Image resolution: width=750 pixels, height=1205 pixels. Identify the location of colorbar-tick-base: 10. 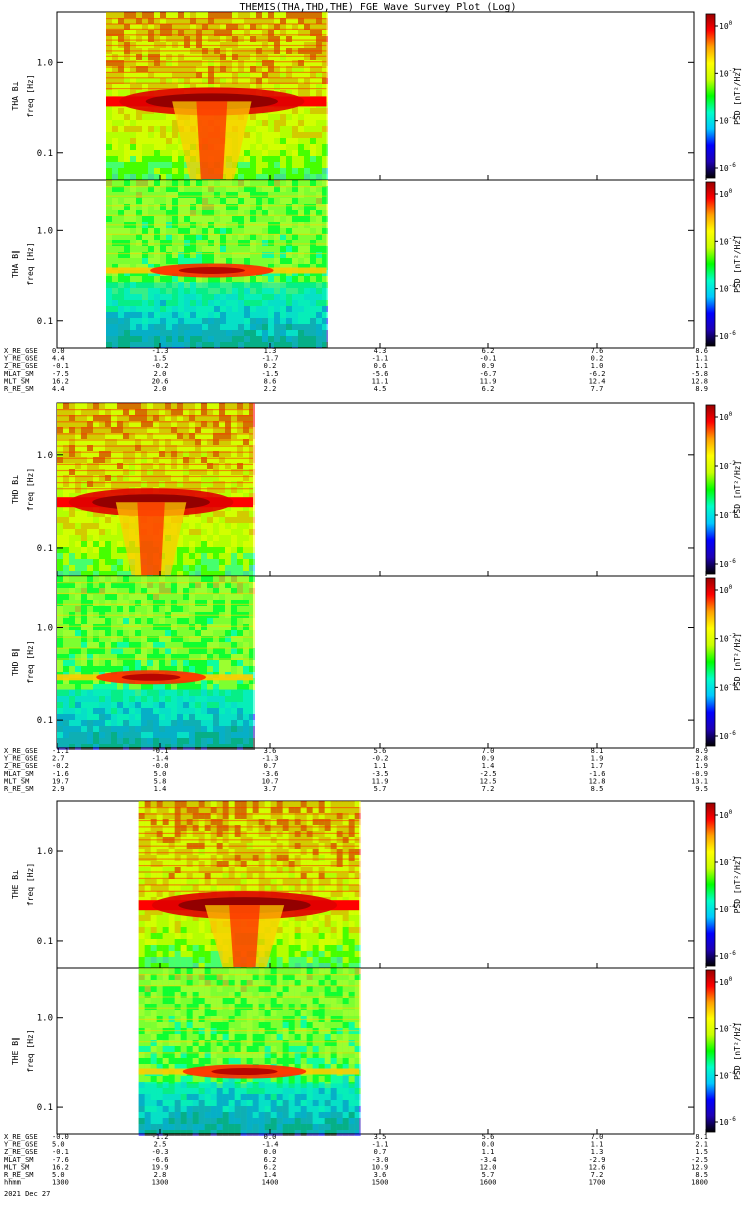
(724, 121).